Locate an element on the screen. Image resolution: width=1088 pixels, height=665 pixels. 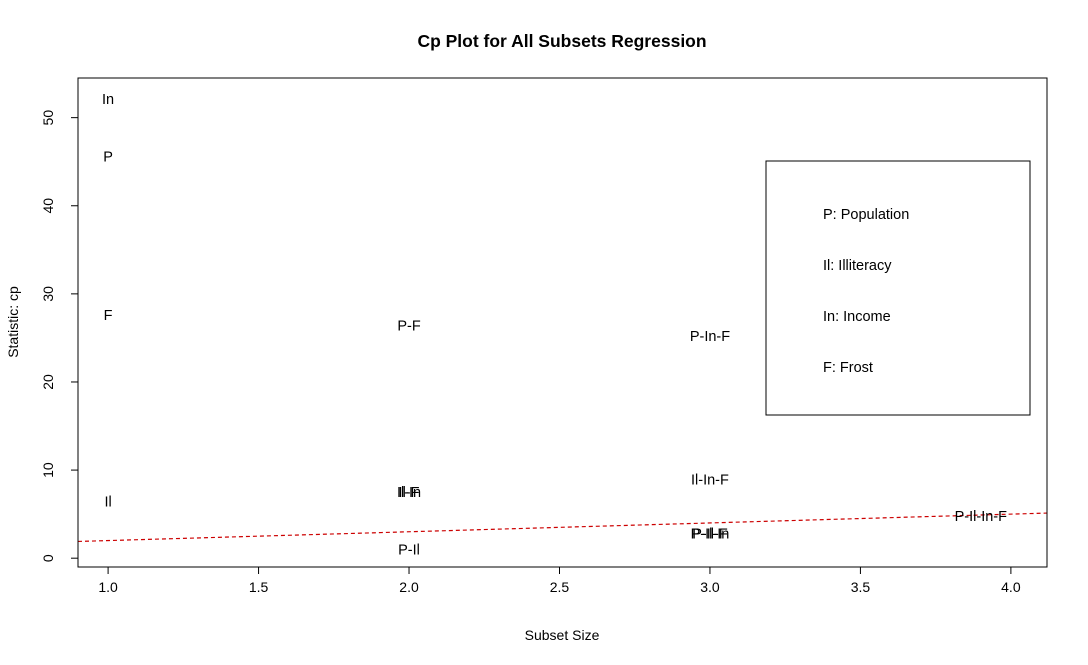
point-label-il-in-f: Il-In-F is located at coordinates (710, 481).